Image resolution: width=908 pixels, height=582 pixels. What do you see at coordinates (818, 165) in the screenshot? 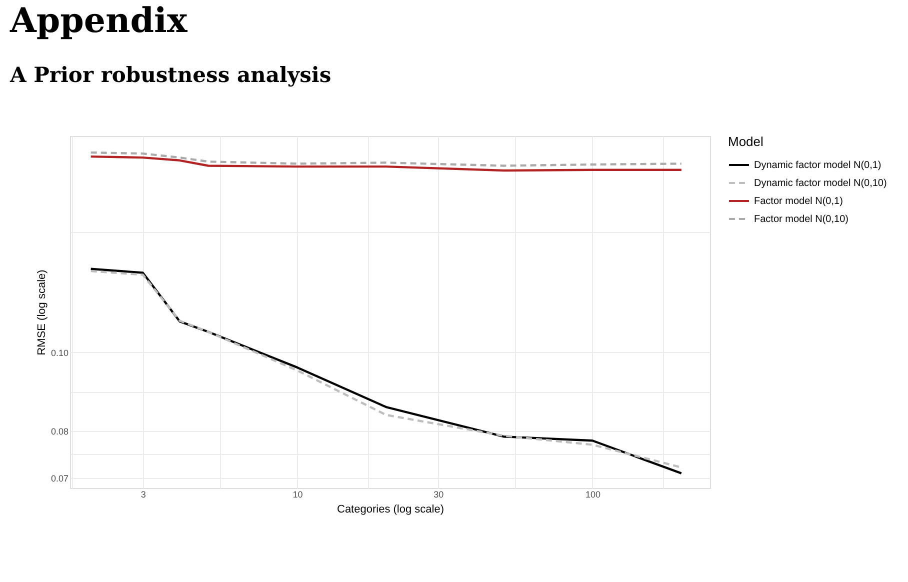
I see `legend-label: Dynamic factor model N(0,1)` at bounding box center [818, 165].